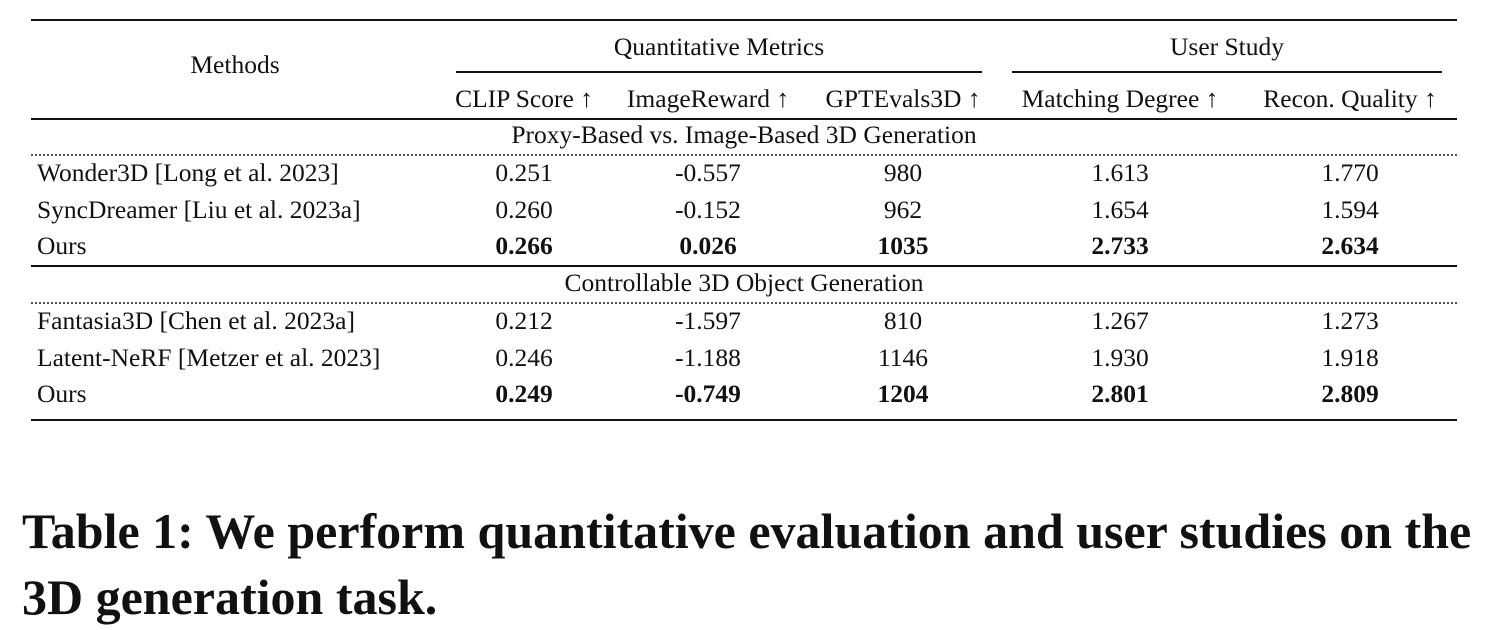  I want to click on row-syncdreamer-gptevals: 962, so click(903, 209).